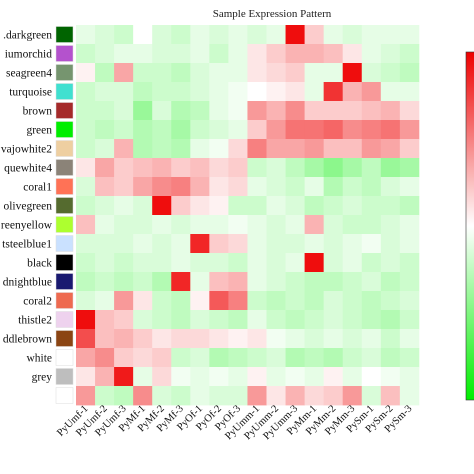  Describe the element at coordinates (39, 131) in the screenshot. I see `row-label: green` at that location.